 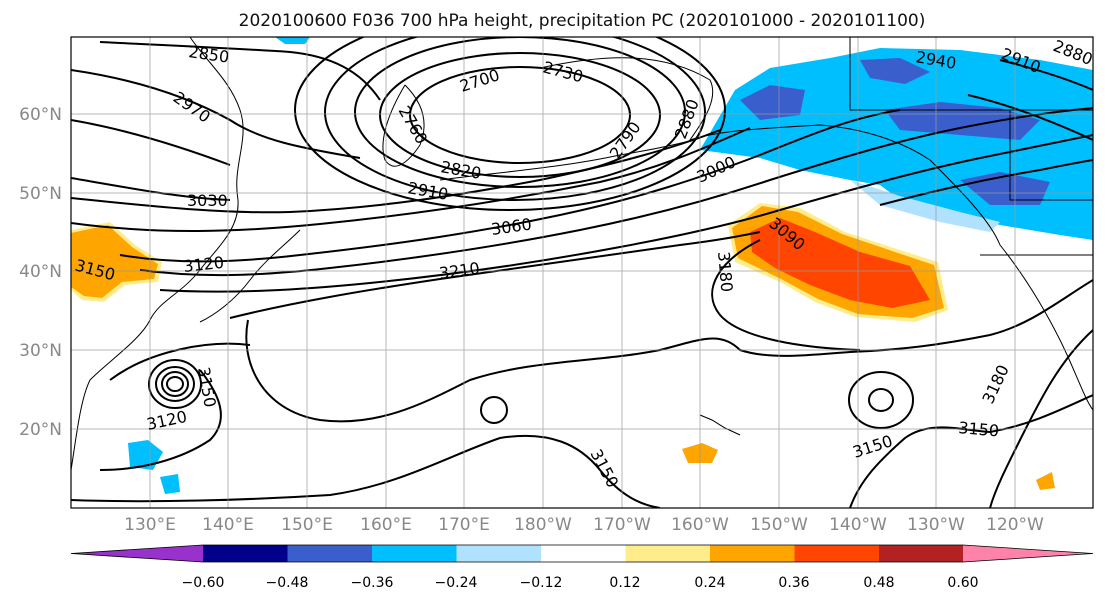 I want to click on lon-label: 160°W, so click(x=700, y=525).